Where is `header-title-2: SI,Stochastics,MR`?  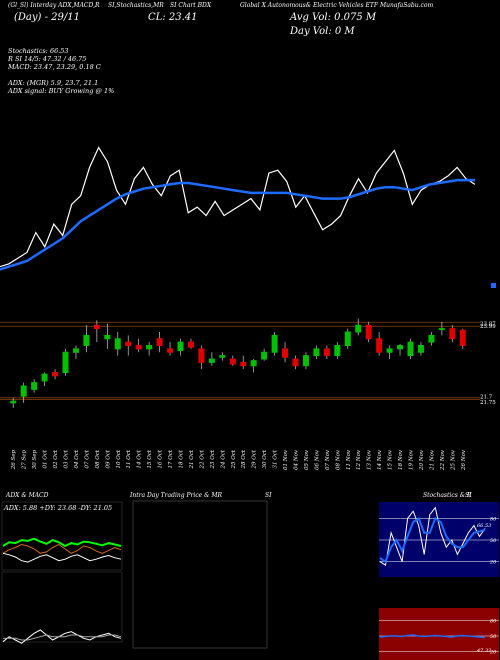
header-title-2: SI,Stochastics,MR is located at coordinates (136, 5).